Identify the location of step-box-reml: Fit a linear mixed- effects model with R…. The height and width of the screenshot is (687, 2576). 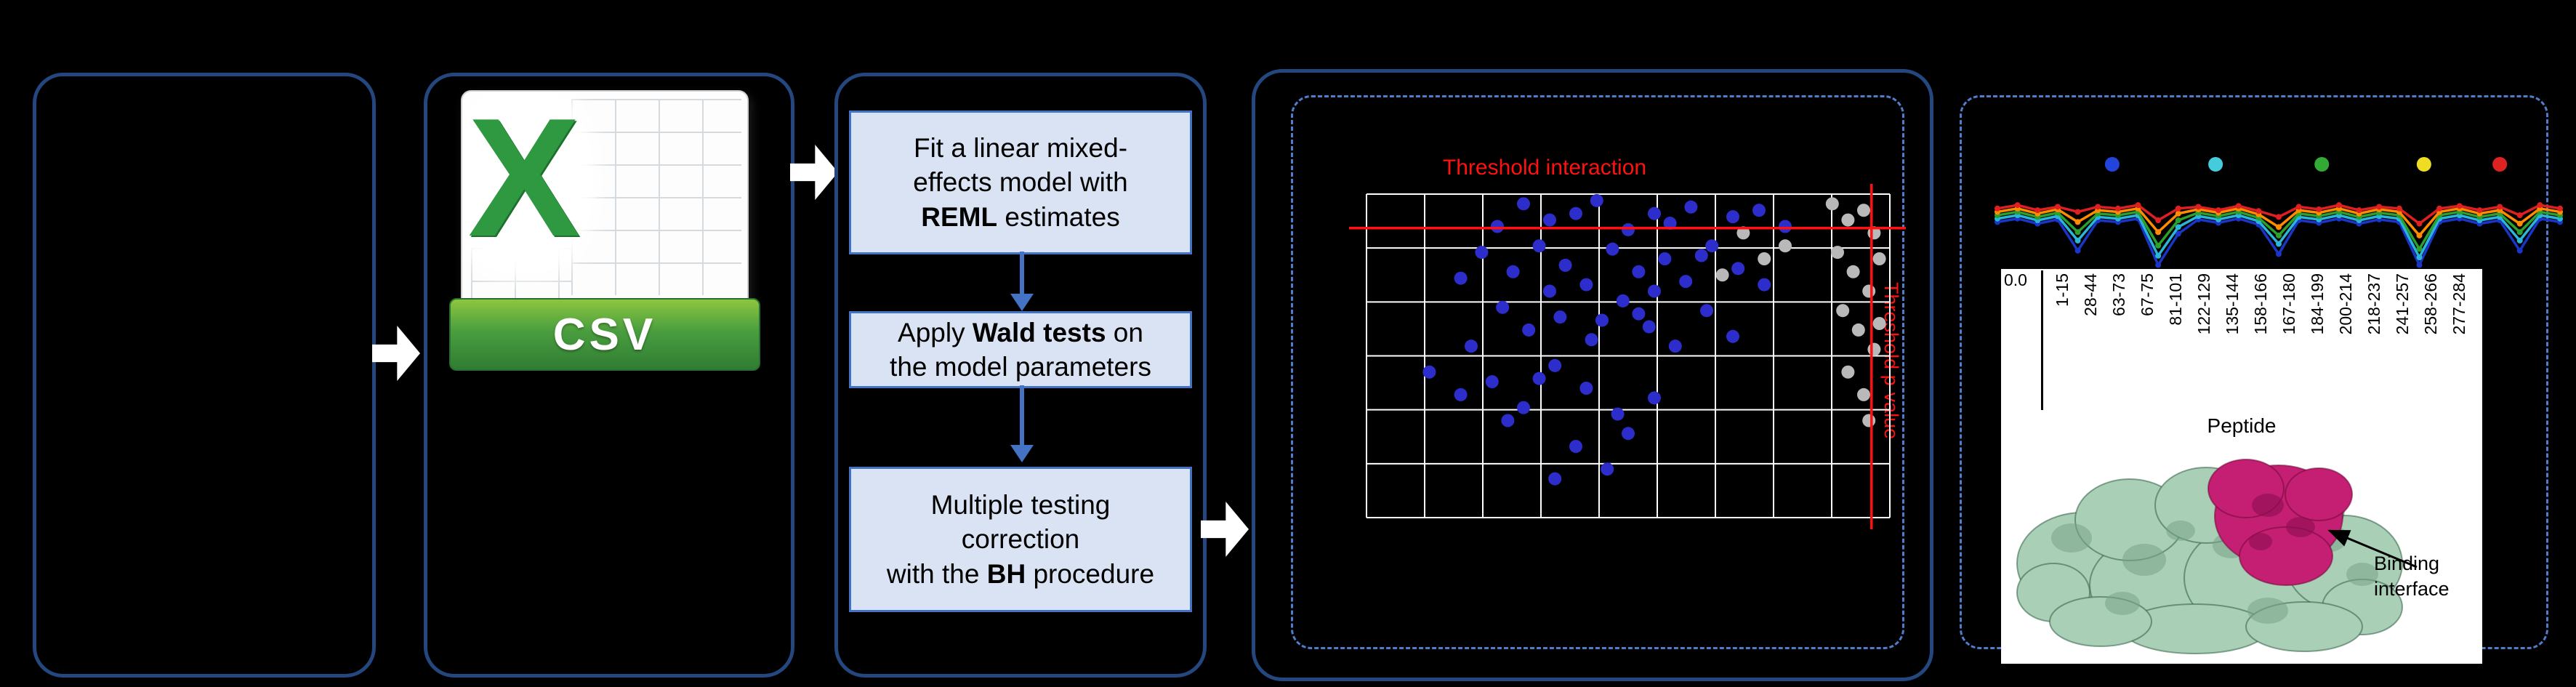
(1020, 182).